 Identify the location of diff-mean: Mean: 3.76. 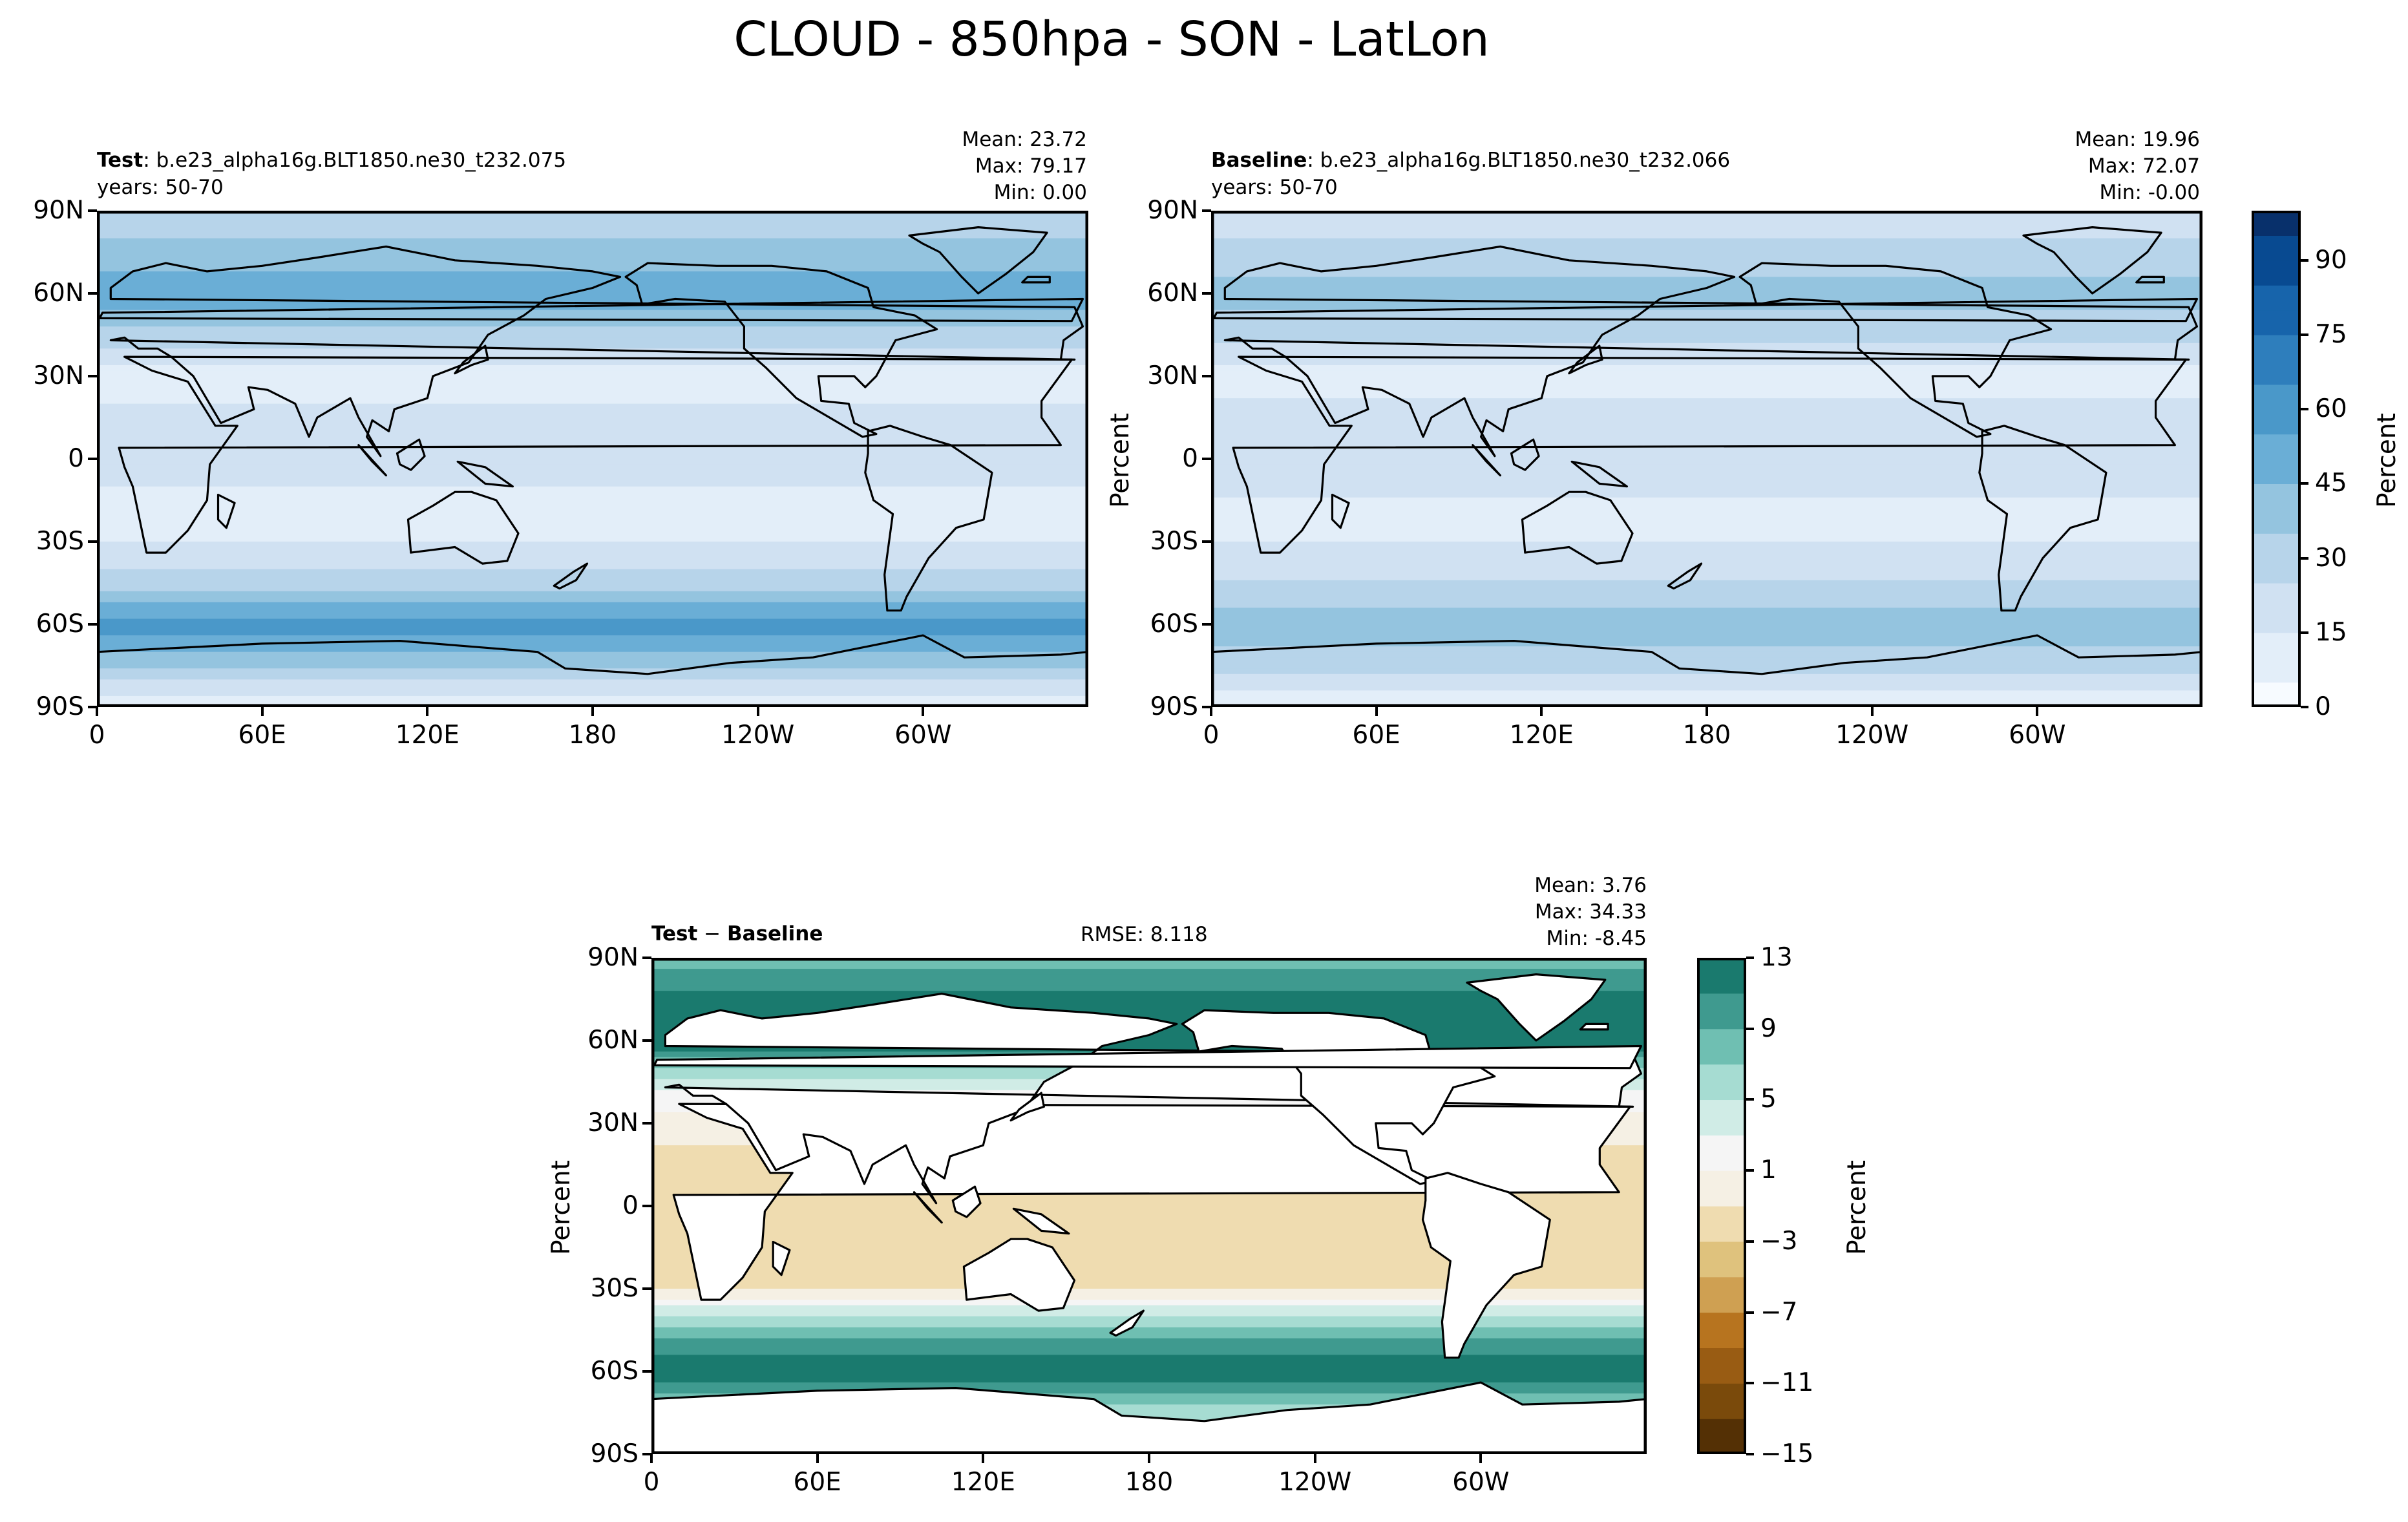
(1590, 885).